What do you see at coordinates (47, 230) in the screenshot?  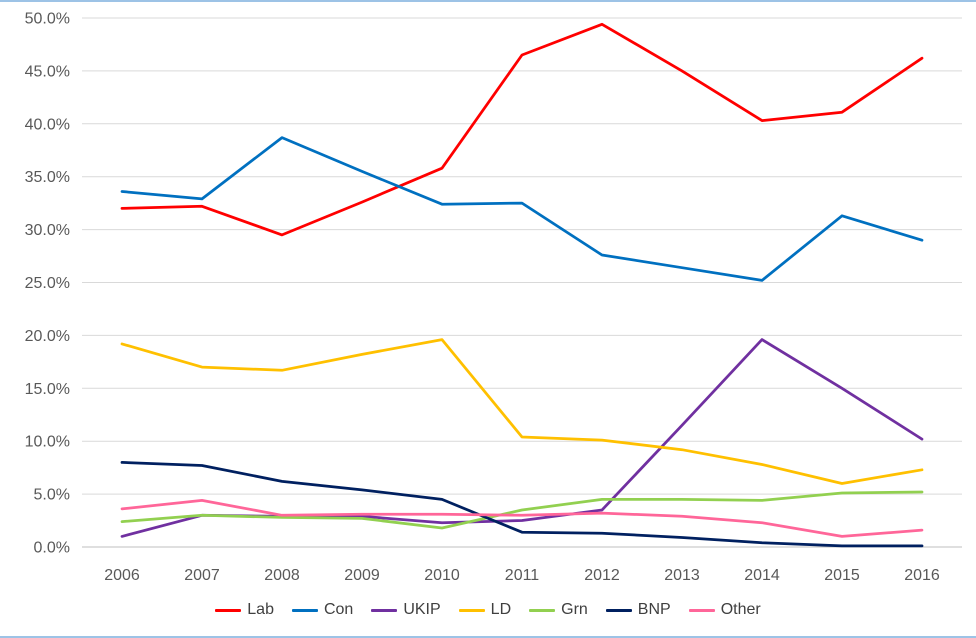 I see `y-axis-tick-label: 30.0%` at bounding box center [47, 230].